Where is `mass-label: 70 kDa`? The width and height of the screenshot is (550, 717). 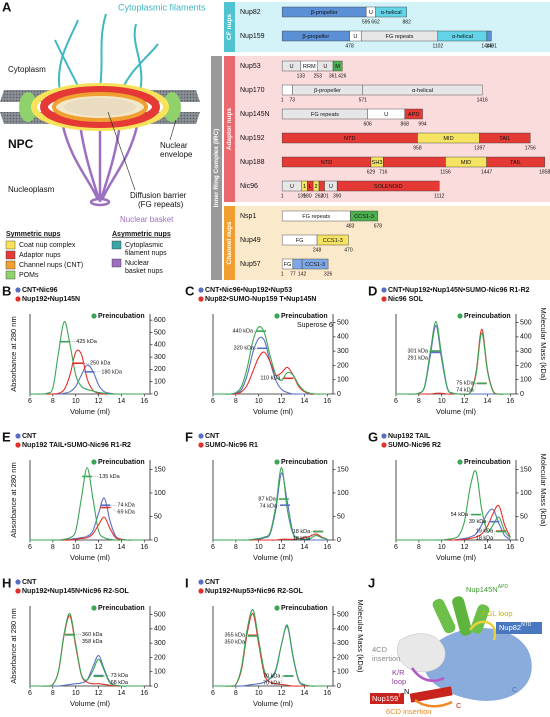
mass-label: 70 kDa is located at coordinates (272, 683).